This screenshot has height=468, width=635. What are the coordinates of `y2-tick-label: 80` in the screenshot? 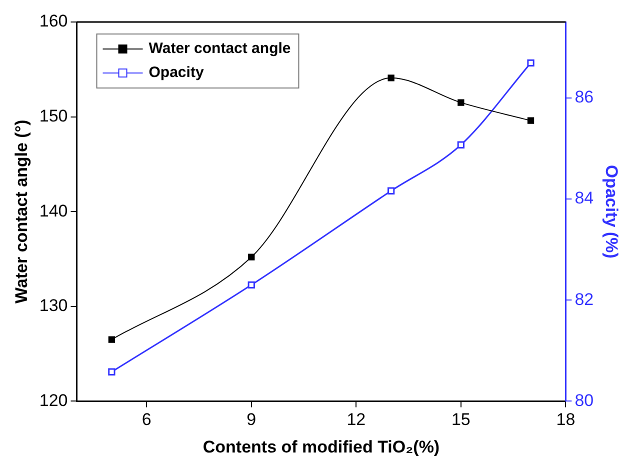 It's located at (584, 400).